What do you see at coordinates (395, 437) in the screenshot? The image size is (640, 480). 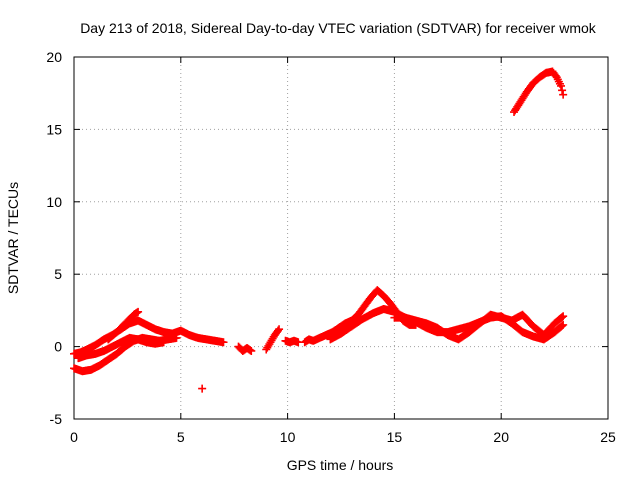 I see `x-tick-label: 15` at bounding box center [395, 437].